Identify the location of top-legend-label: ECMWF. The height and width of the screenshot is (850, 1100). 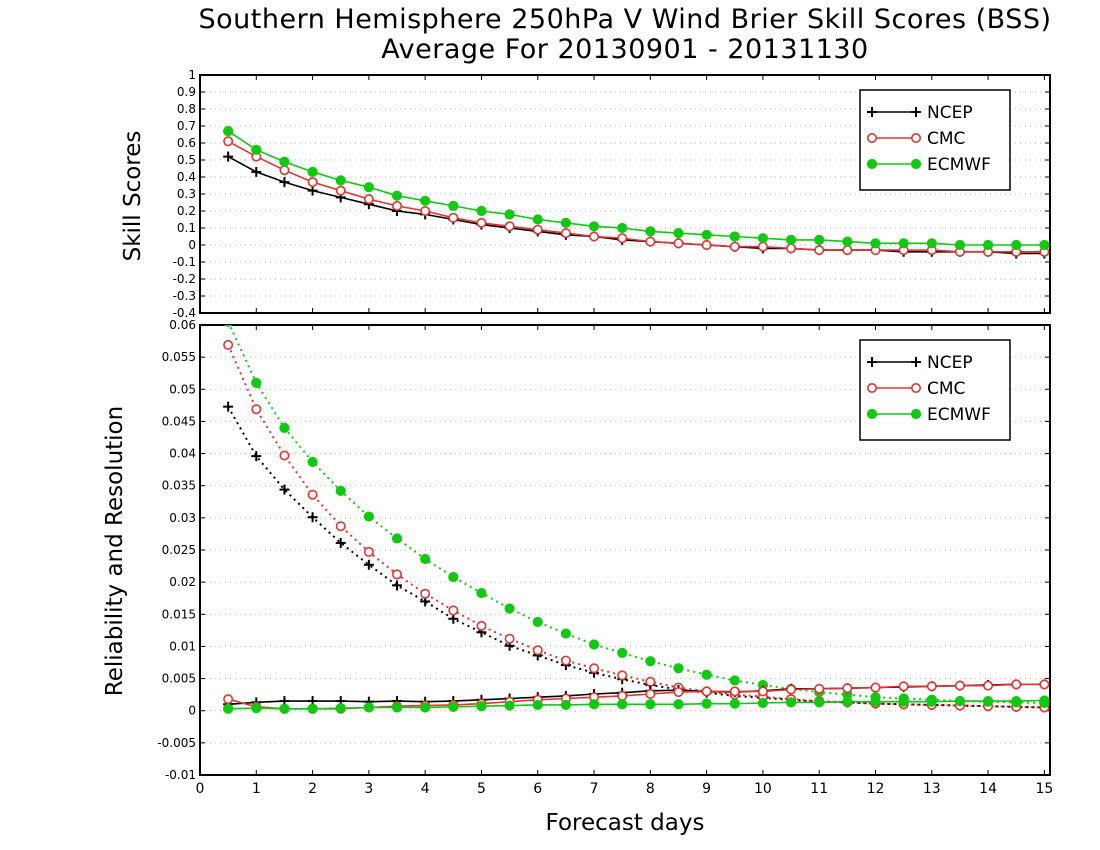
(959, 165).